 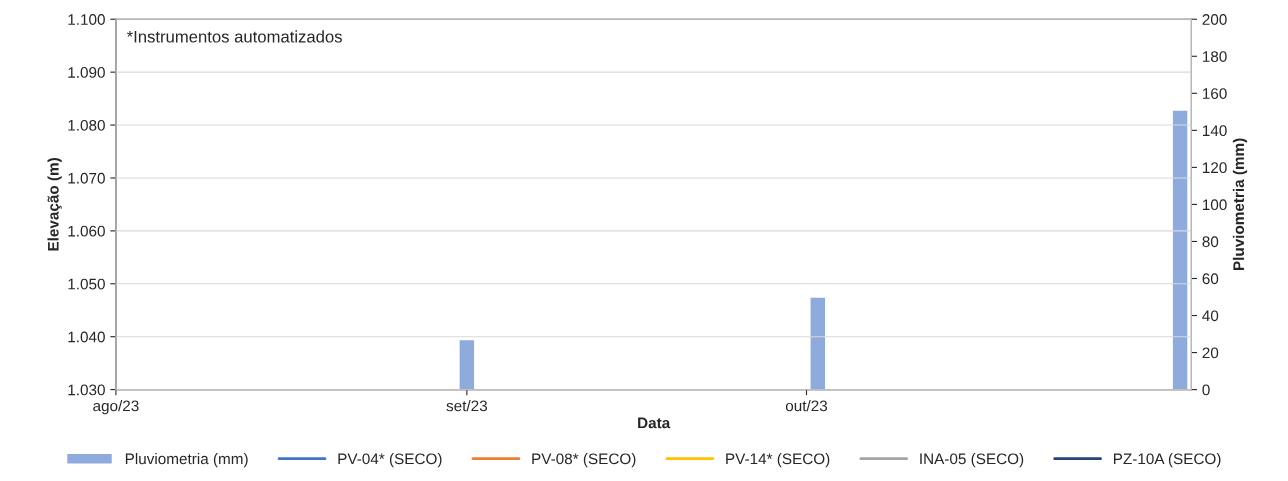 I want to click on y2-axis-title: Pluviometria (mm), so click(x=1240, y=204).